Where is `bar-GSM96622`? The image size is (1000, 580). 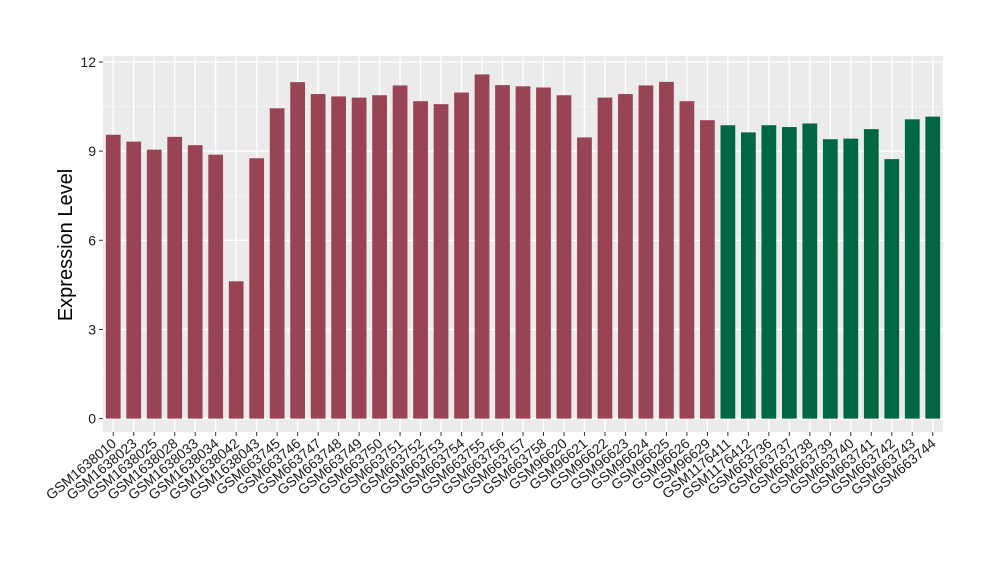
bar-GSM96622 is located at coordinates (605, 258).